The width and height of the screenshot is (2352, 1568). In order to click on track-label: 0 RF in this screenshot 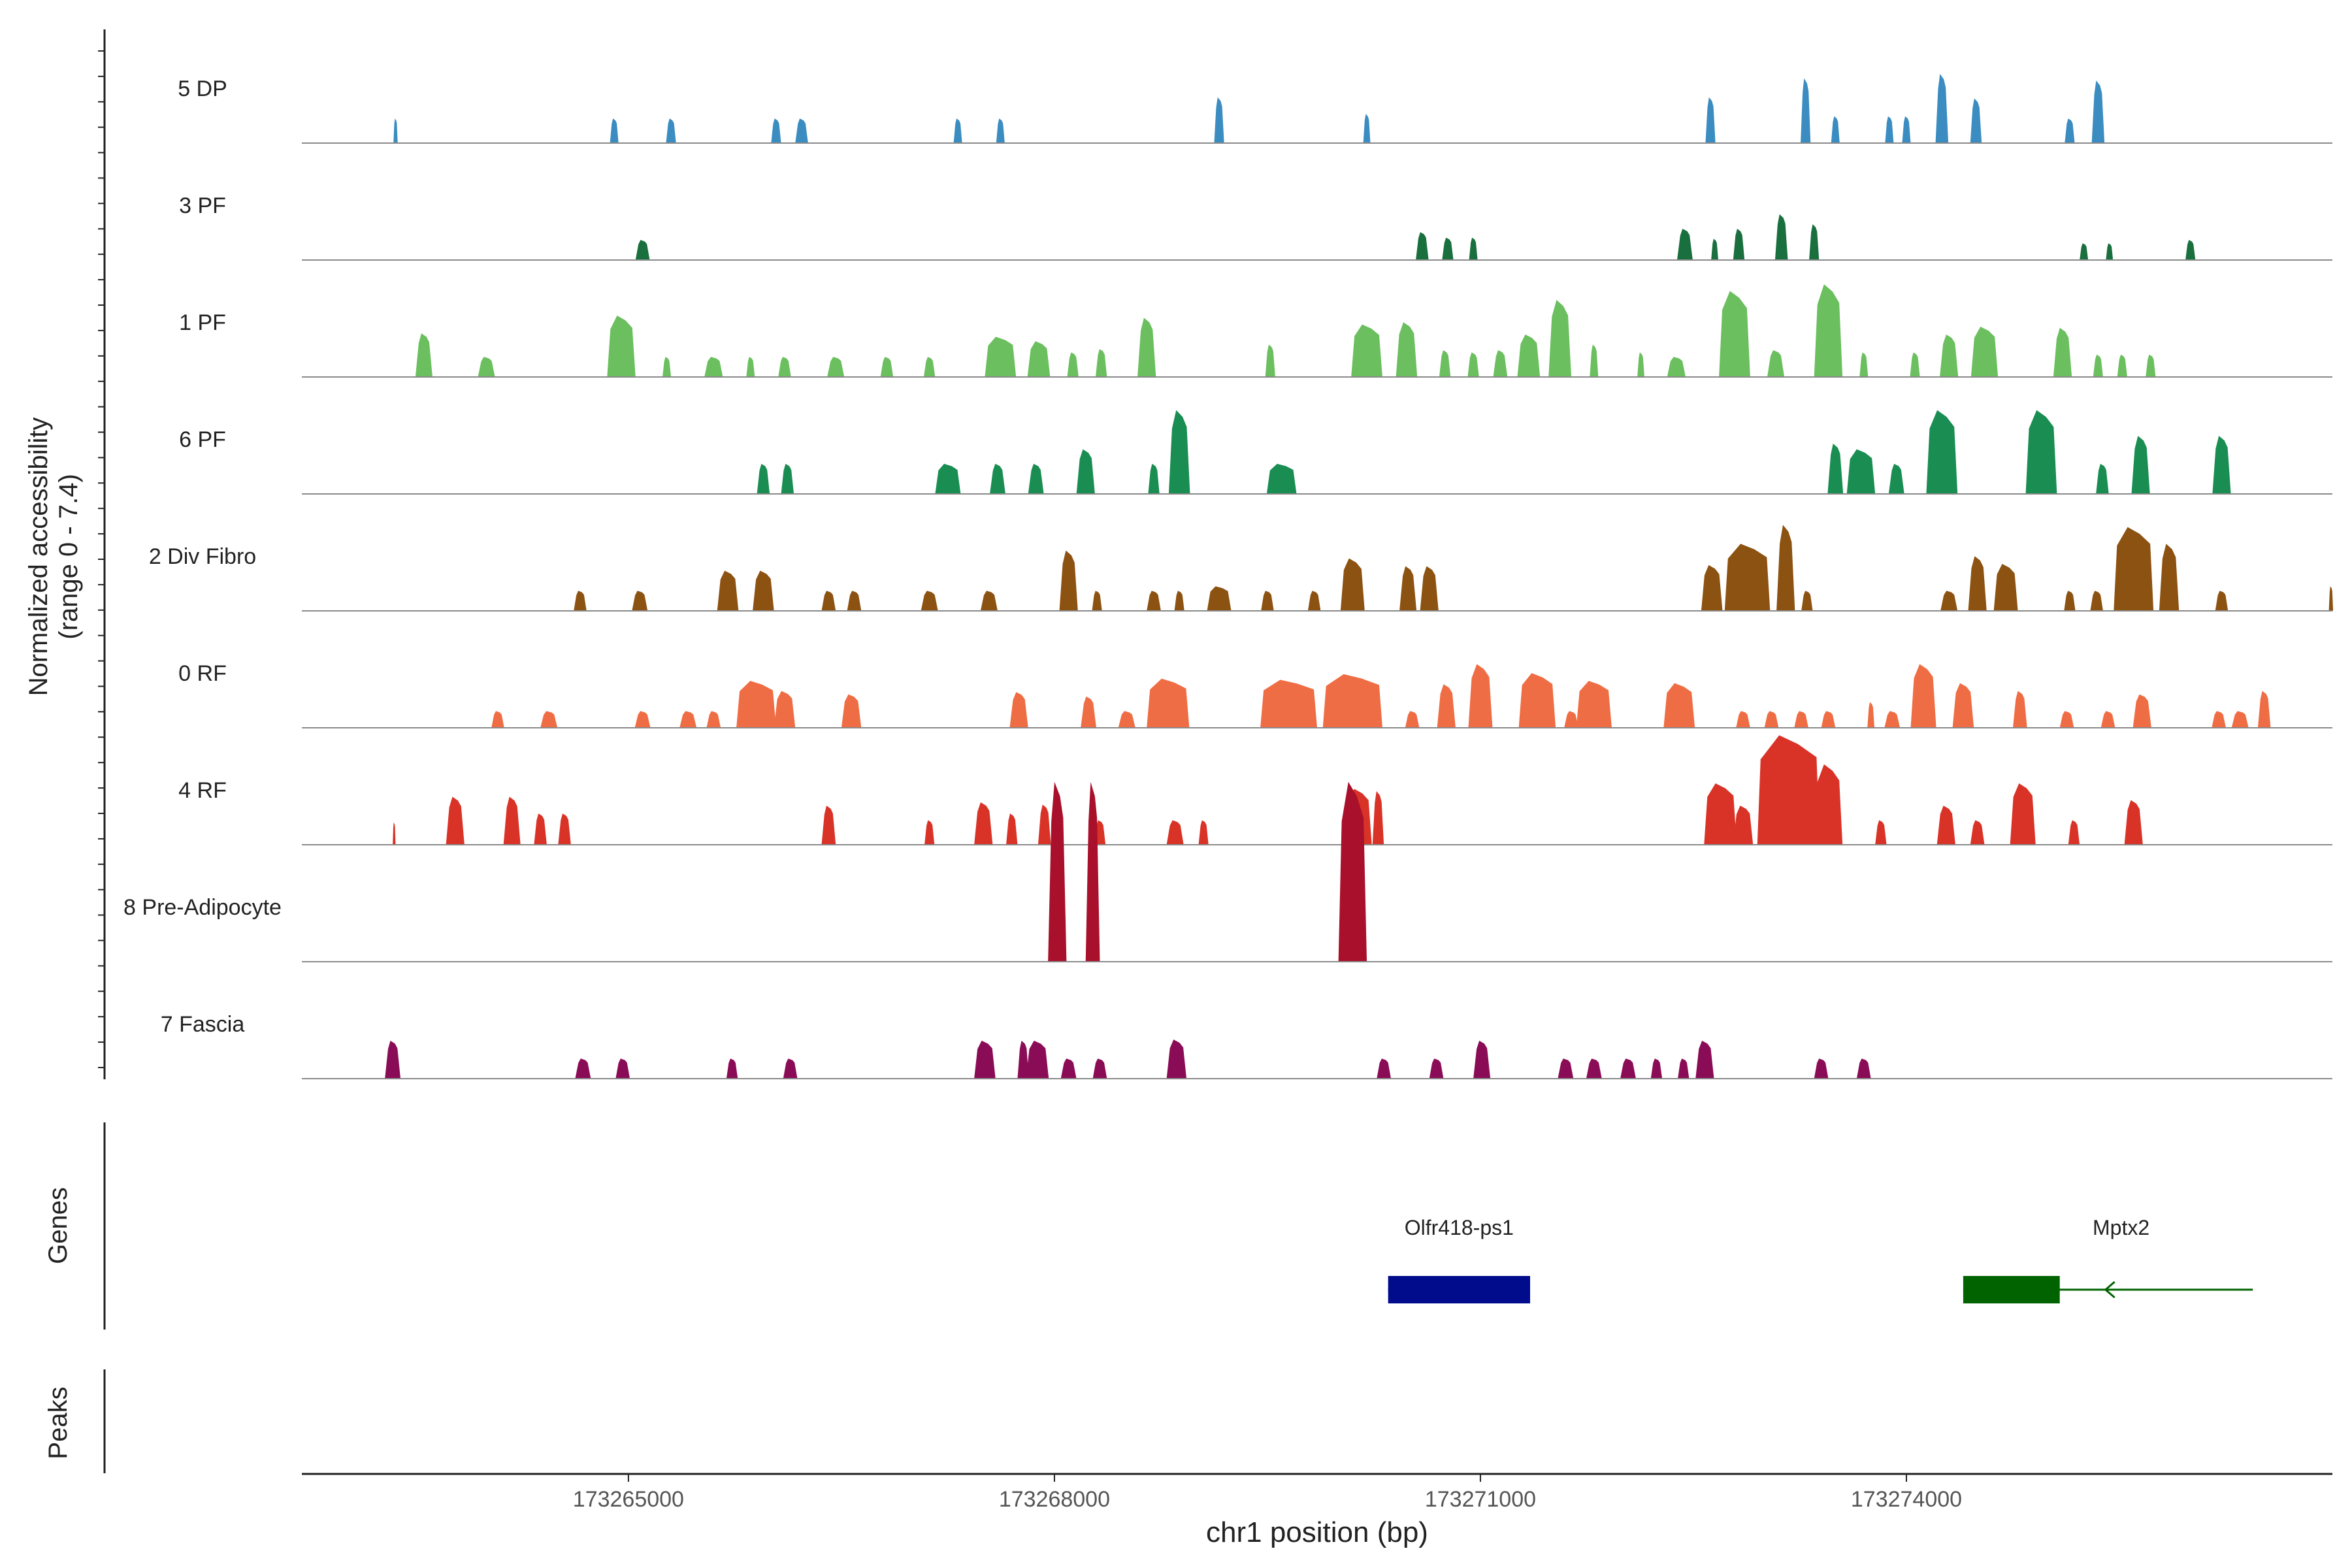, I will do `click(202, 673)`.